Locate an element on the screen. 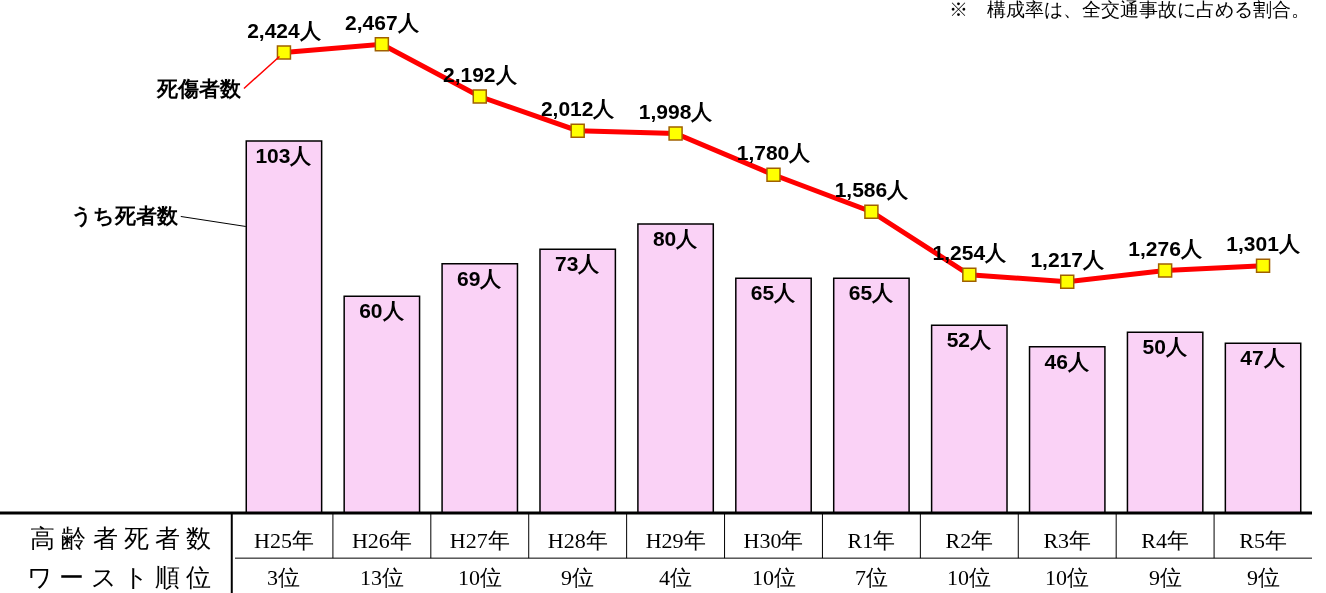 The width and height of the screenshot is (1326, 593). x-tick-label: H28年 is located at coordinates (577, 540).